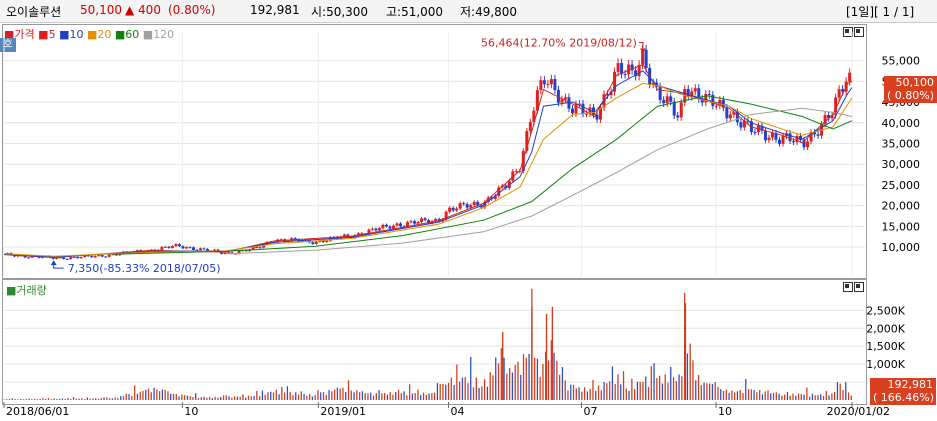  Describe the element at coordinates (340, 12) in the screenshot. I see `open-price: 시:50,300` at that location.